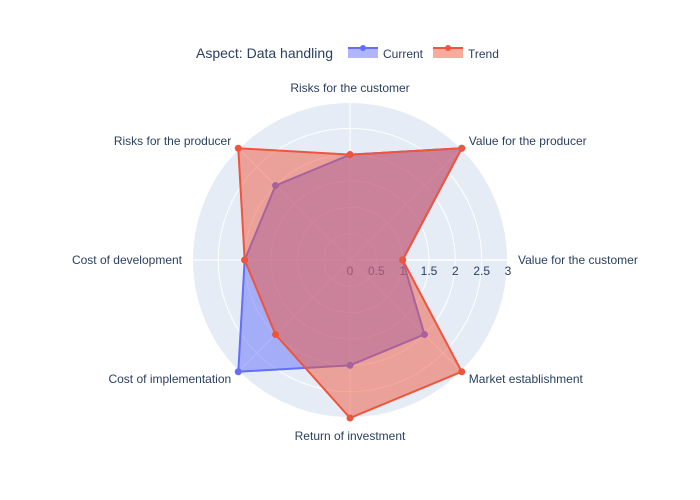  Describe the element at coordinates (429, 271) in the screenshot. I see `radial-tick-label: 1.5` at that location.